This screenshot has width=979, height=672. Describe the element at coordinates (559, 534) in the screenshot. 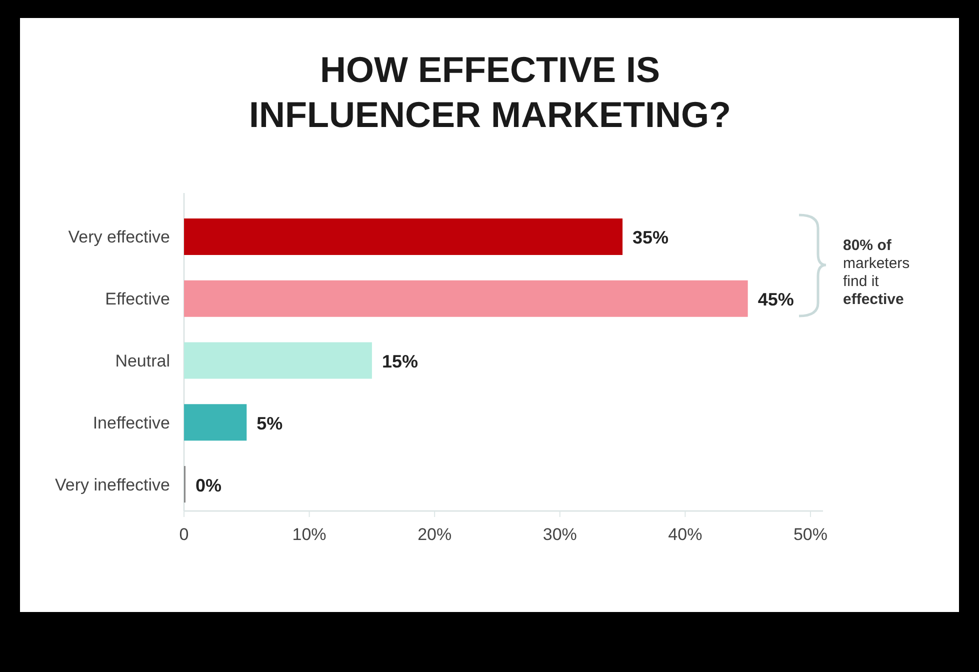

I see `x-tick-label: 30%` at that location.